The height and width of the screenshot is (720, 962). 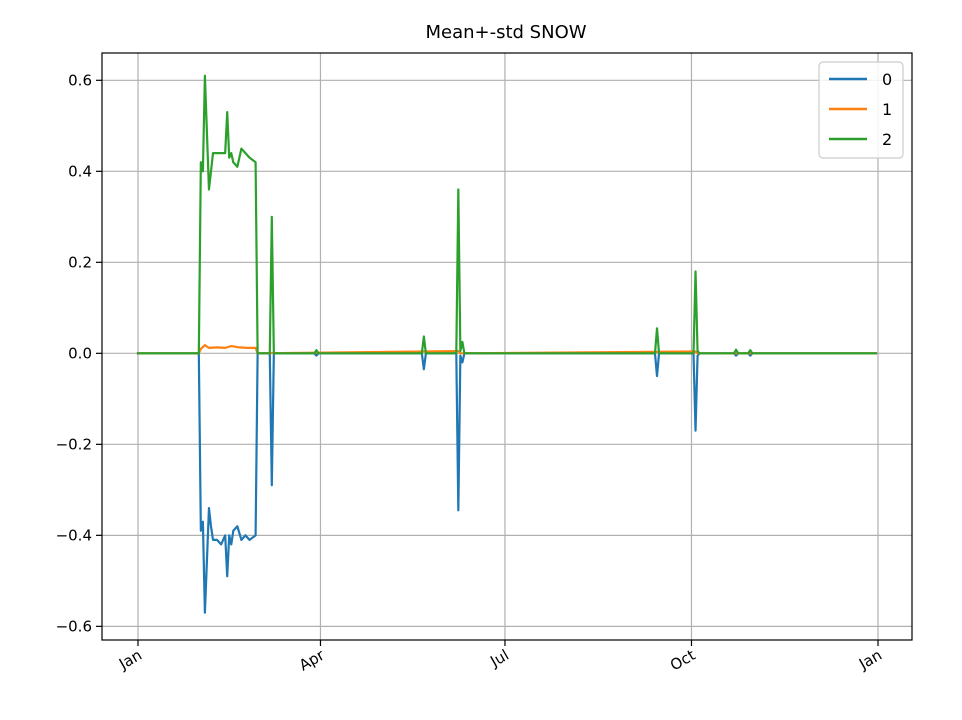 I want to click on y-tick-label: 0.6, so click(x=80, y=80).